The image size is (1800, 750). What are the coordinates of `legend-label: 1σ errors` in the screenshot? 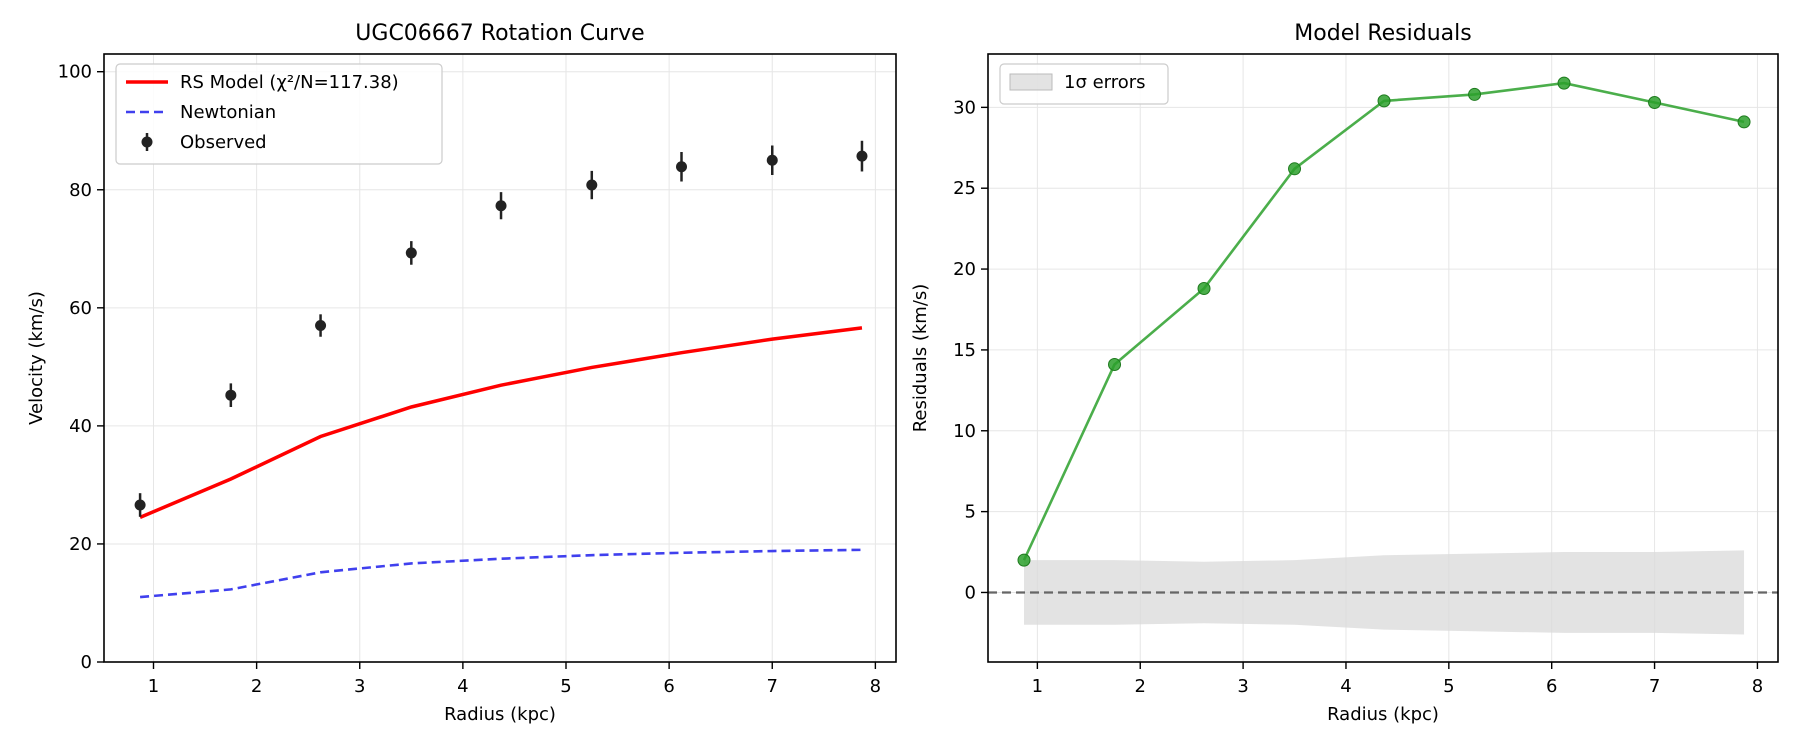 It's located at (1105, 82).